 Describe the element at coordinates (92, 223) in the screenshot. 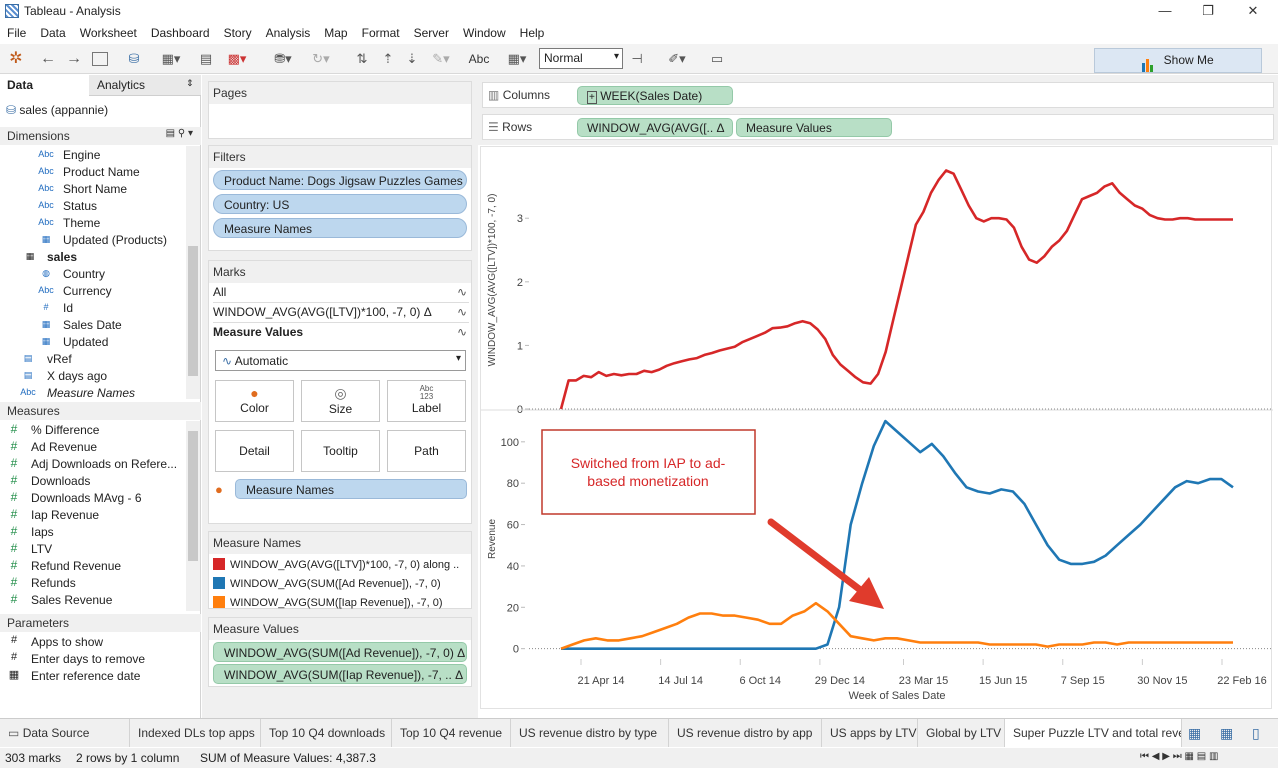

I see `dimension-field: Abc Theme` at that location.